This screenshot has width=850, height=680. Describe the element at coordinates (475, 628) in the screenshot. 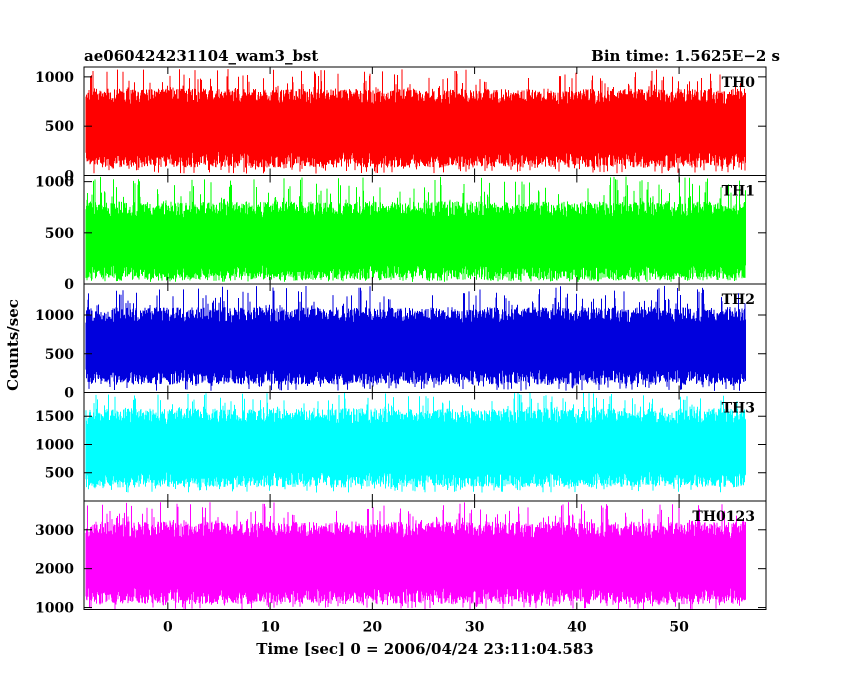

I see `x-tick-label: 30` at that location.